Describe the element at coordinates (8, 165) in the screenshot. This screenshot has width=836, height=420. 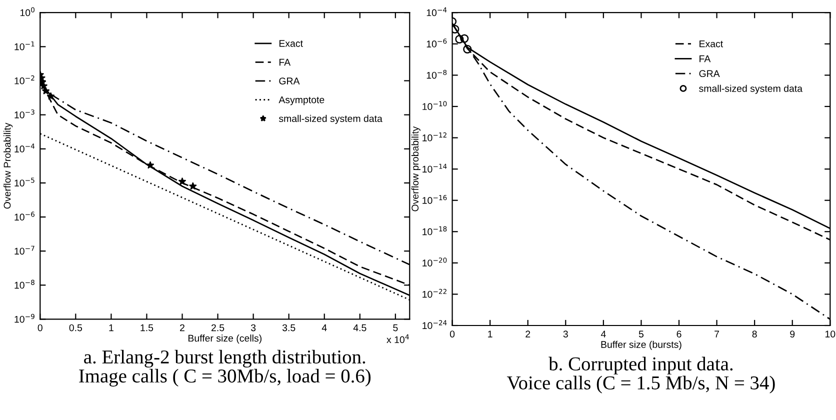
I see `y-axis-title: Overflow Probability` at that location.